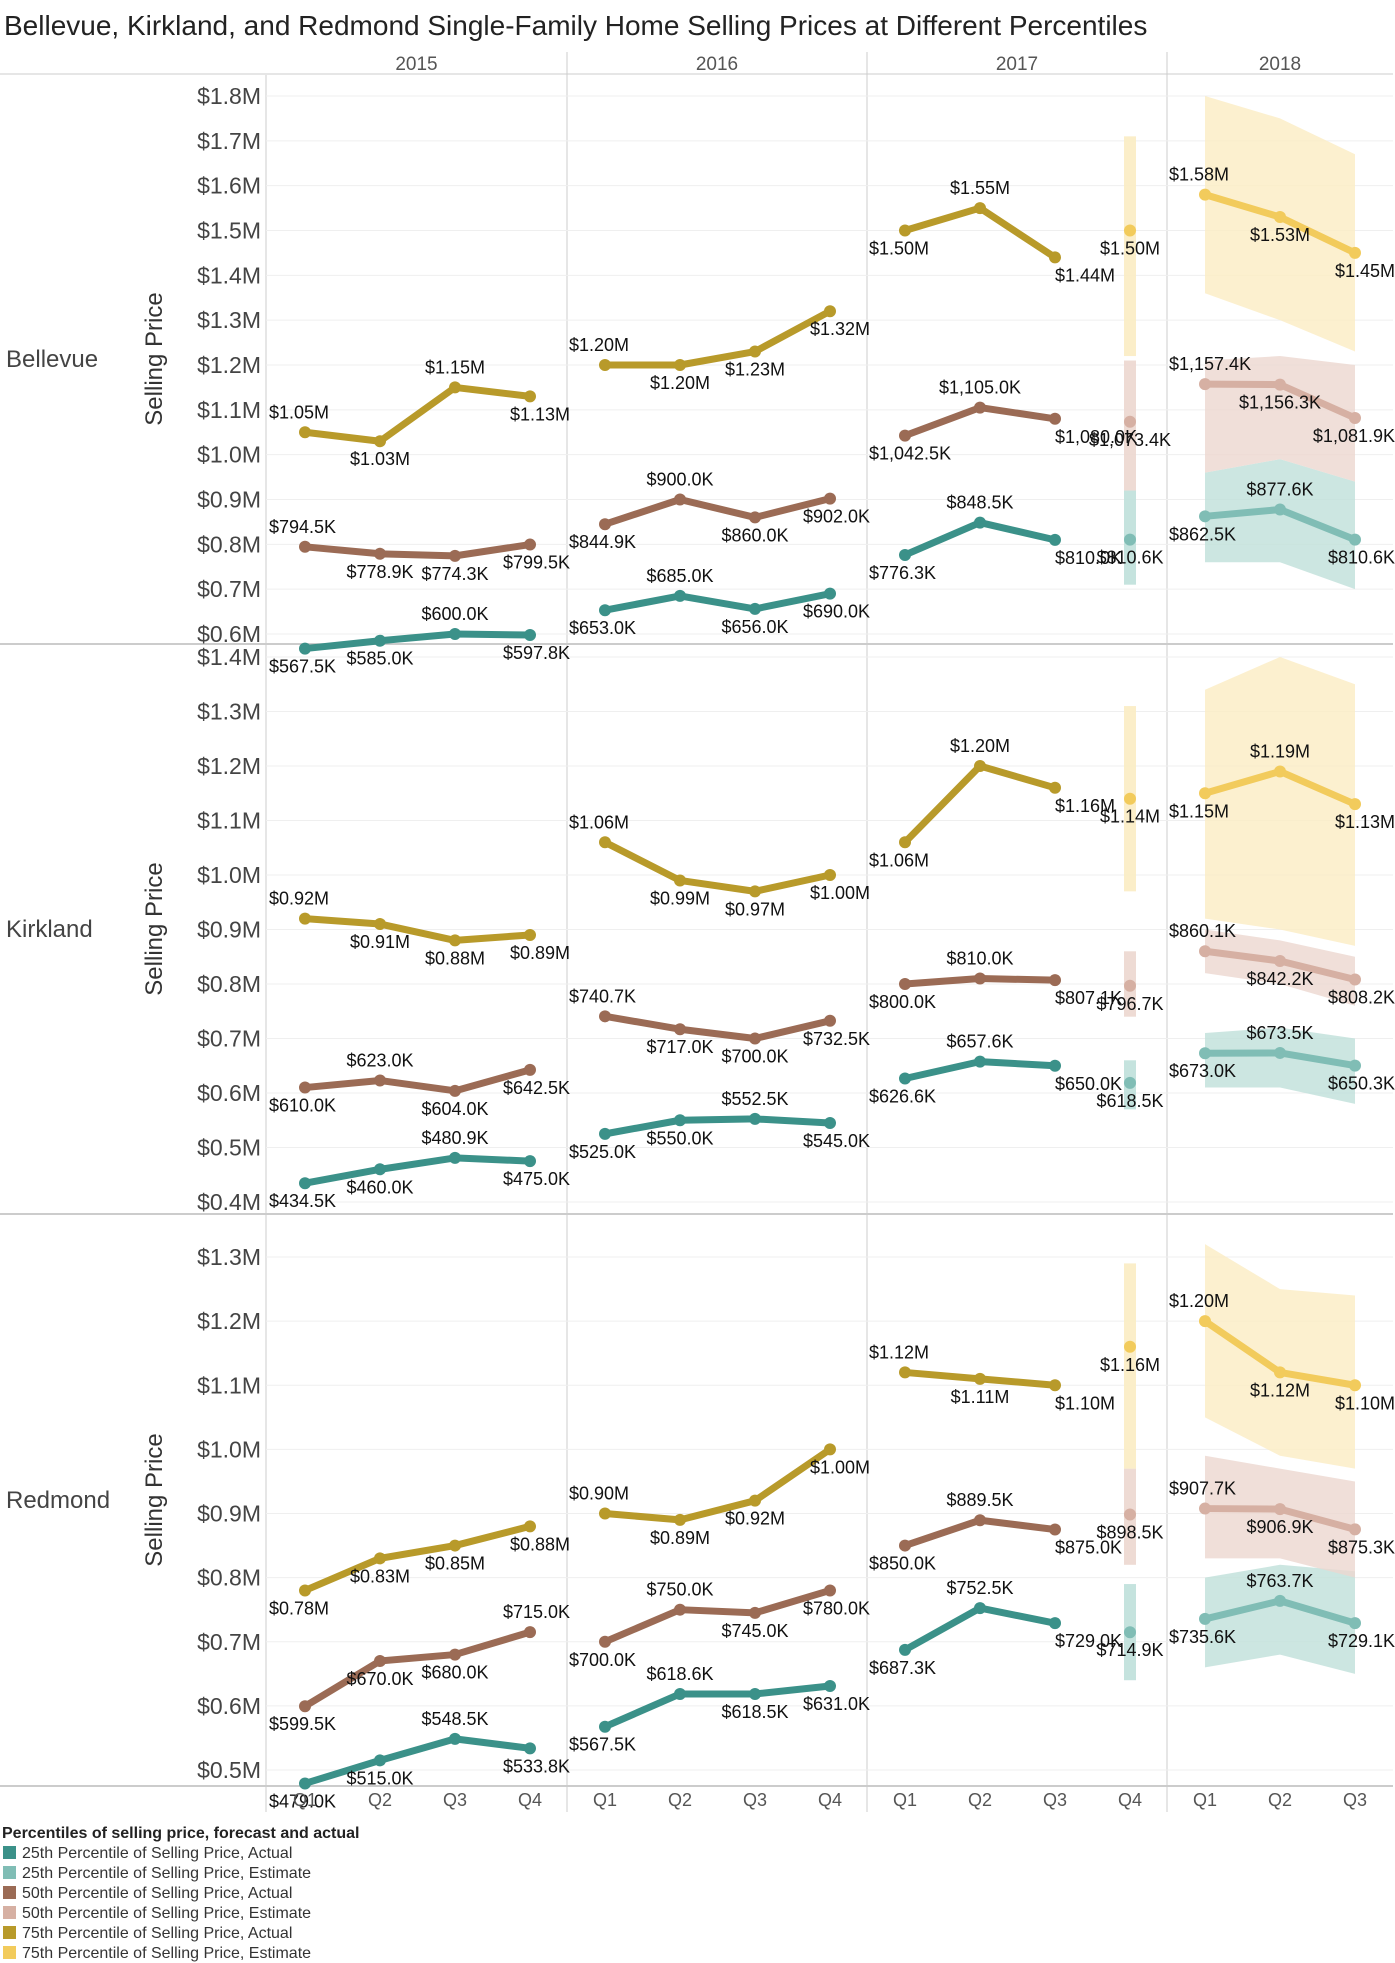  I want to click on data-label: $618.5K, so click(754, 1712).